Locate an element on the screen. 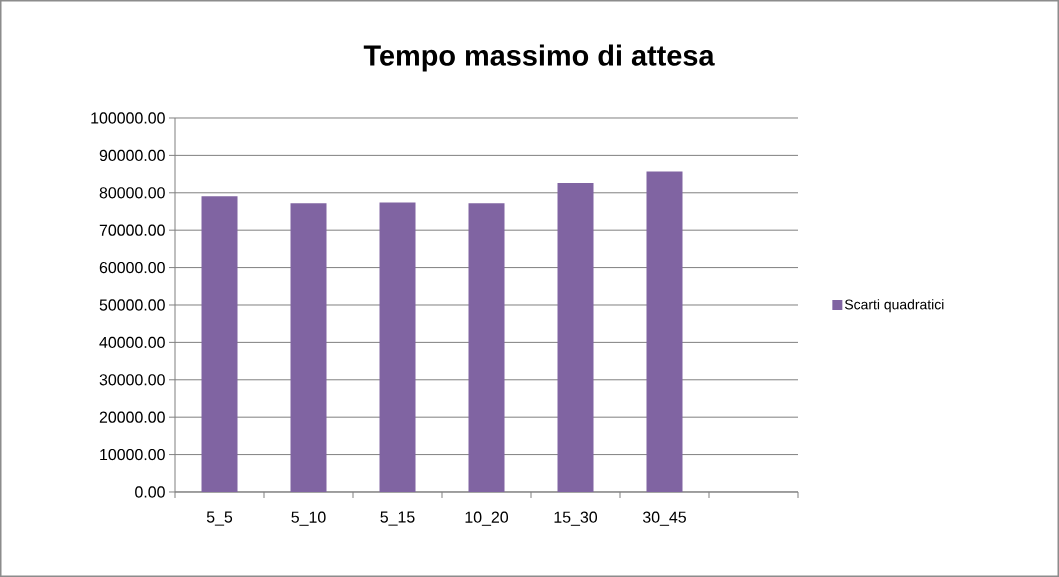 The height and width of the screenshot is (577, 1059). x-tick-label: 5_10 is located at coordinates (308, 518).